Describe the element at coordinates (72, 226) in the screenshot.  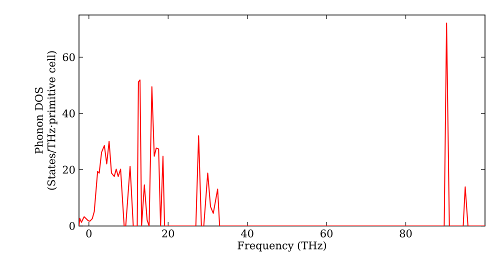
I see `y-tick-label: 0` at that location.